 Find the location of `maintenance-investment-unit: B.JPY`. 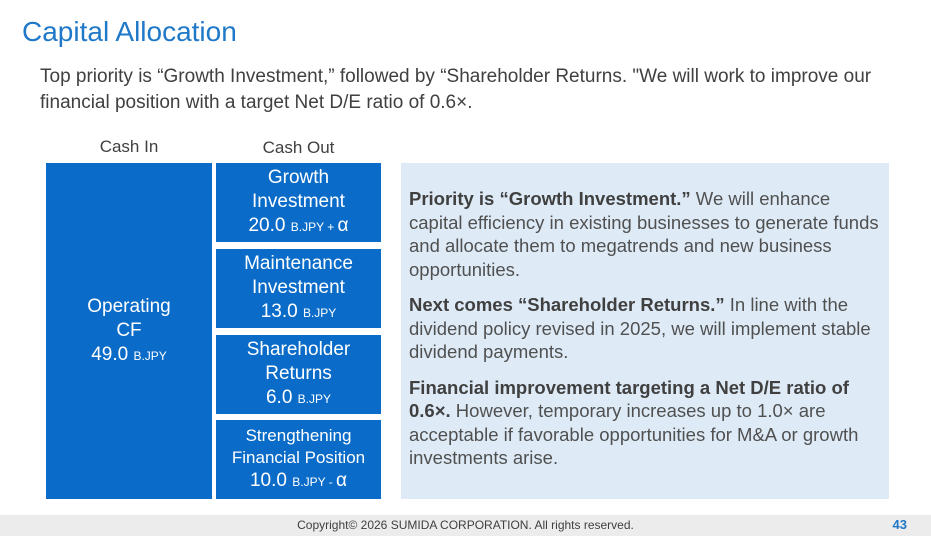

maintenance-investment-unit: B.JPY is located at coordinates (319, 313).